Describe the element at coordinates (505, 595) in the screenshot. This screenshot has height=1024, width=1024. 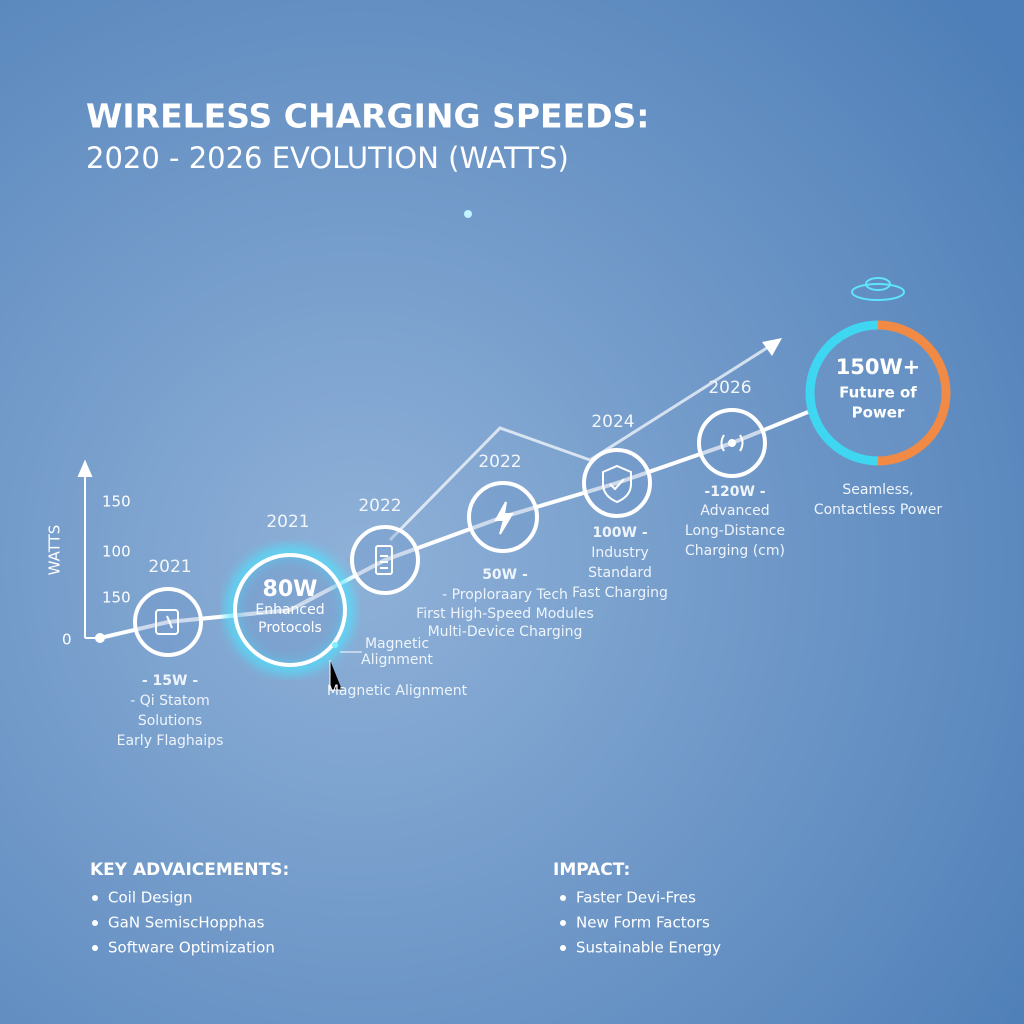
I see `caption: - Proploraary Tech` at that location.